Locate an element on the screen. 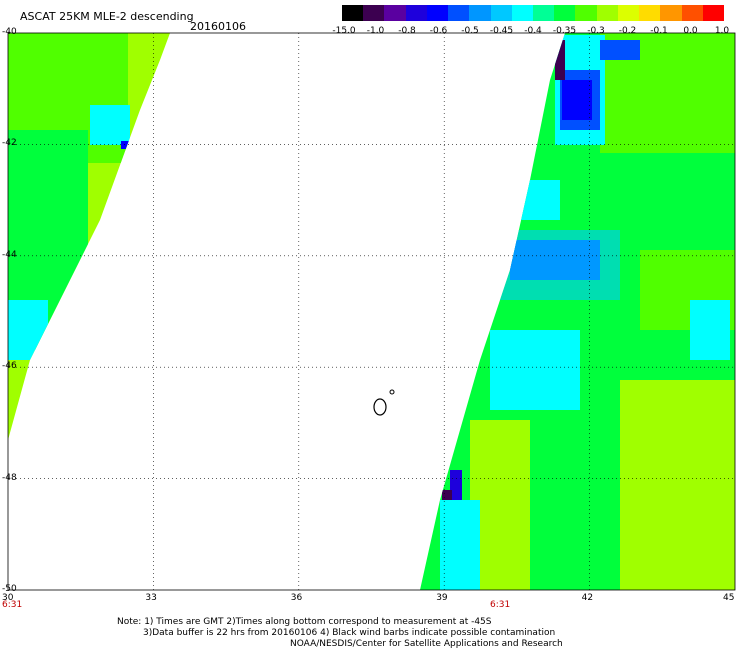 This screenshot has height=650, width=740. longitude-label: 33 is located at coordinates (151, 598).